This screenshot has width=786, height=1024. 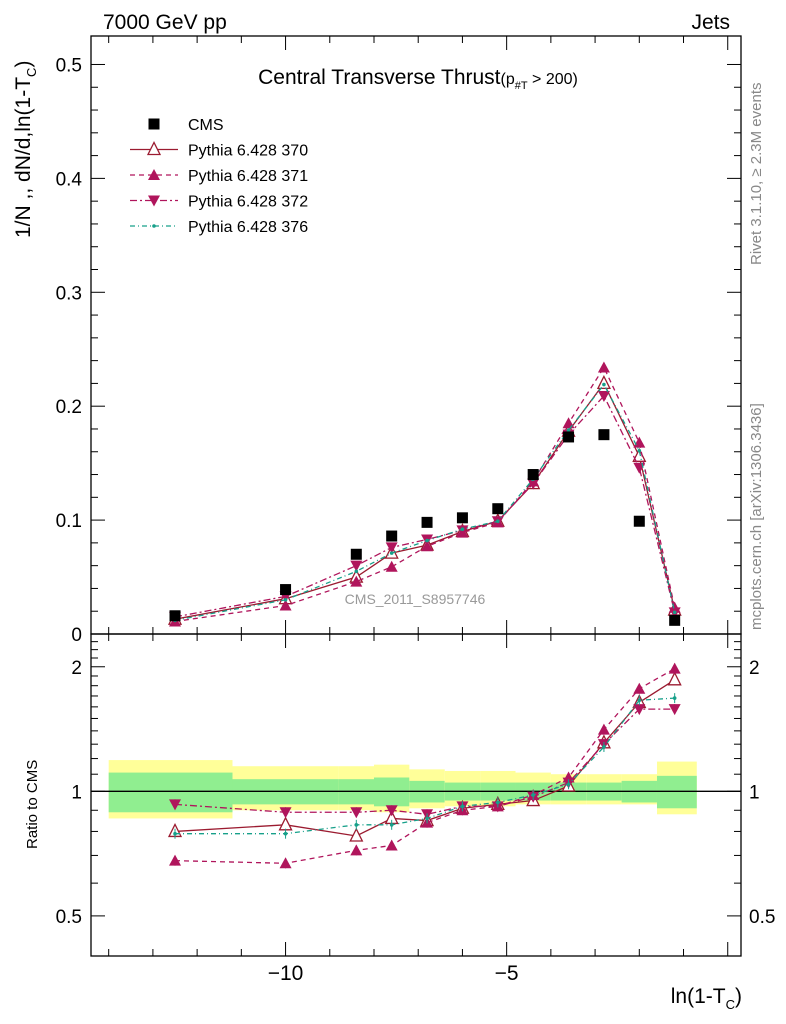 What do you see at coordinates (76, 668) in the screenshot?
I see `ratio-y-tick-label: 2` at bounding box center [76, 668].